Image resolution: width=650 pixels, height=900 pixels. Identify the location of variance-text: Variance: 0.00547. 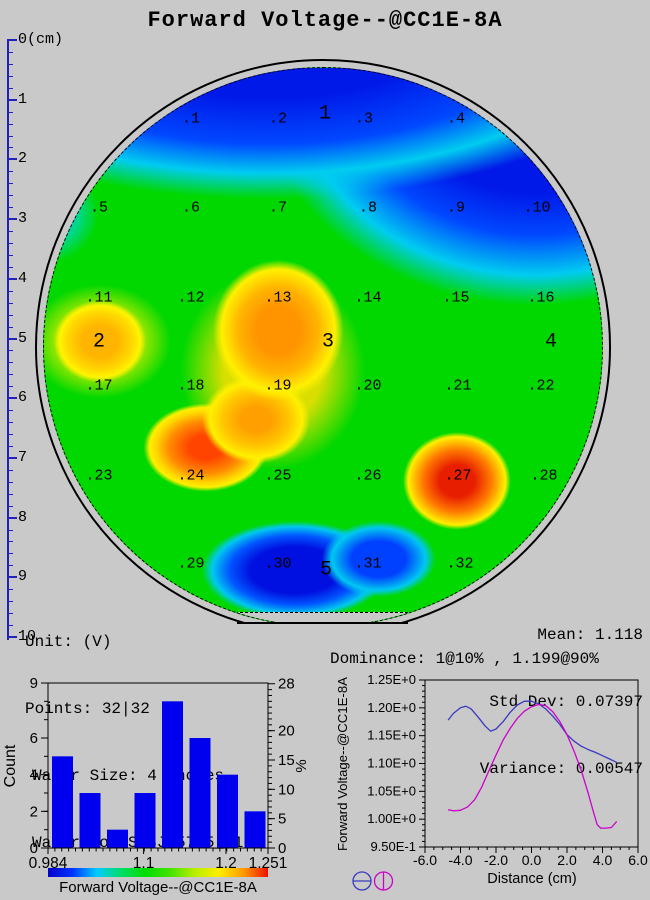
(561, 769).